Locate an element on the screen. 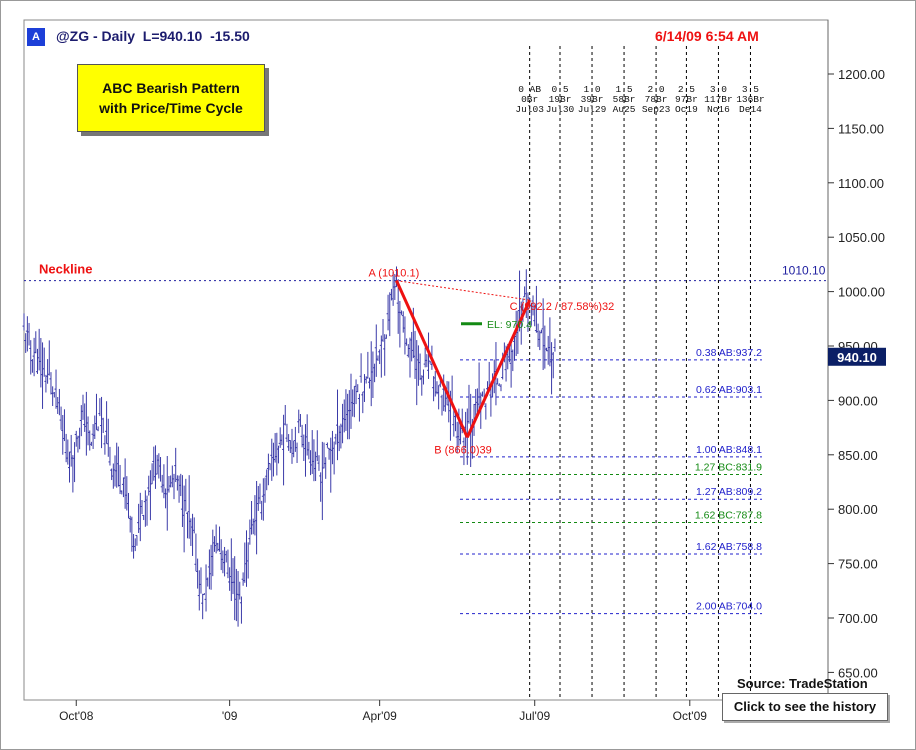 The height and width of the screenshot is (750, 916). fib-level-label: 1.62 BC:787.8 is located at coordinates (728, 515).